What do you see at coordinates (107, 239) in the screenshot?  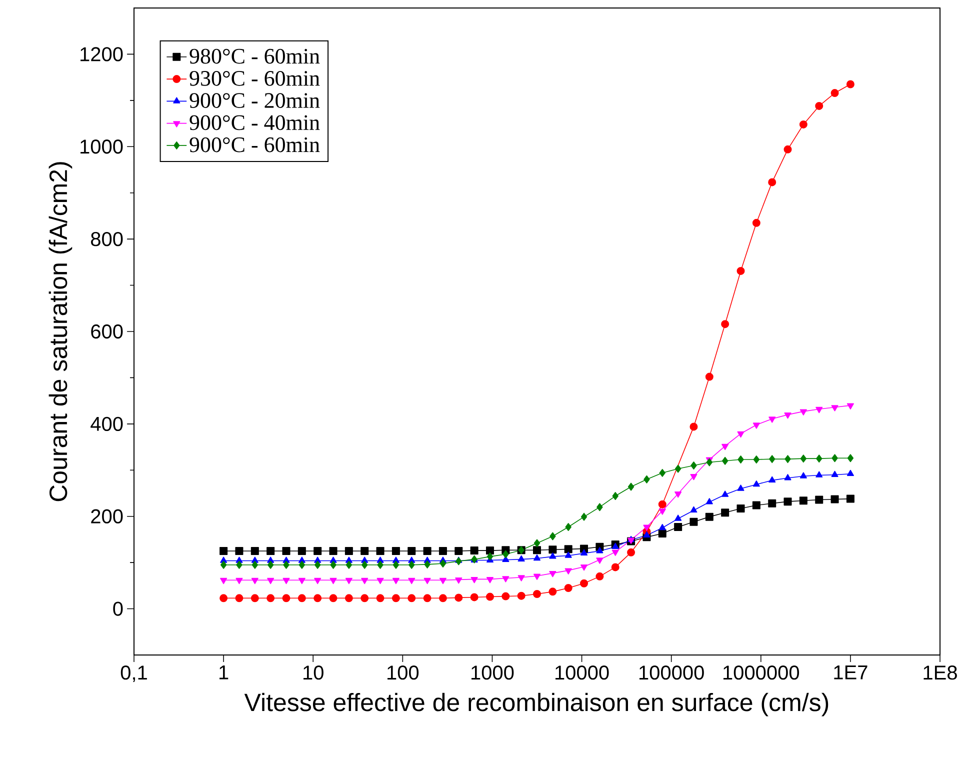 I see `y-tick-label: 800` at bounding box center [107, 239].